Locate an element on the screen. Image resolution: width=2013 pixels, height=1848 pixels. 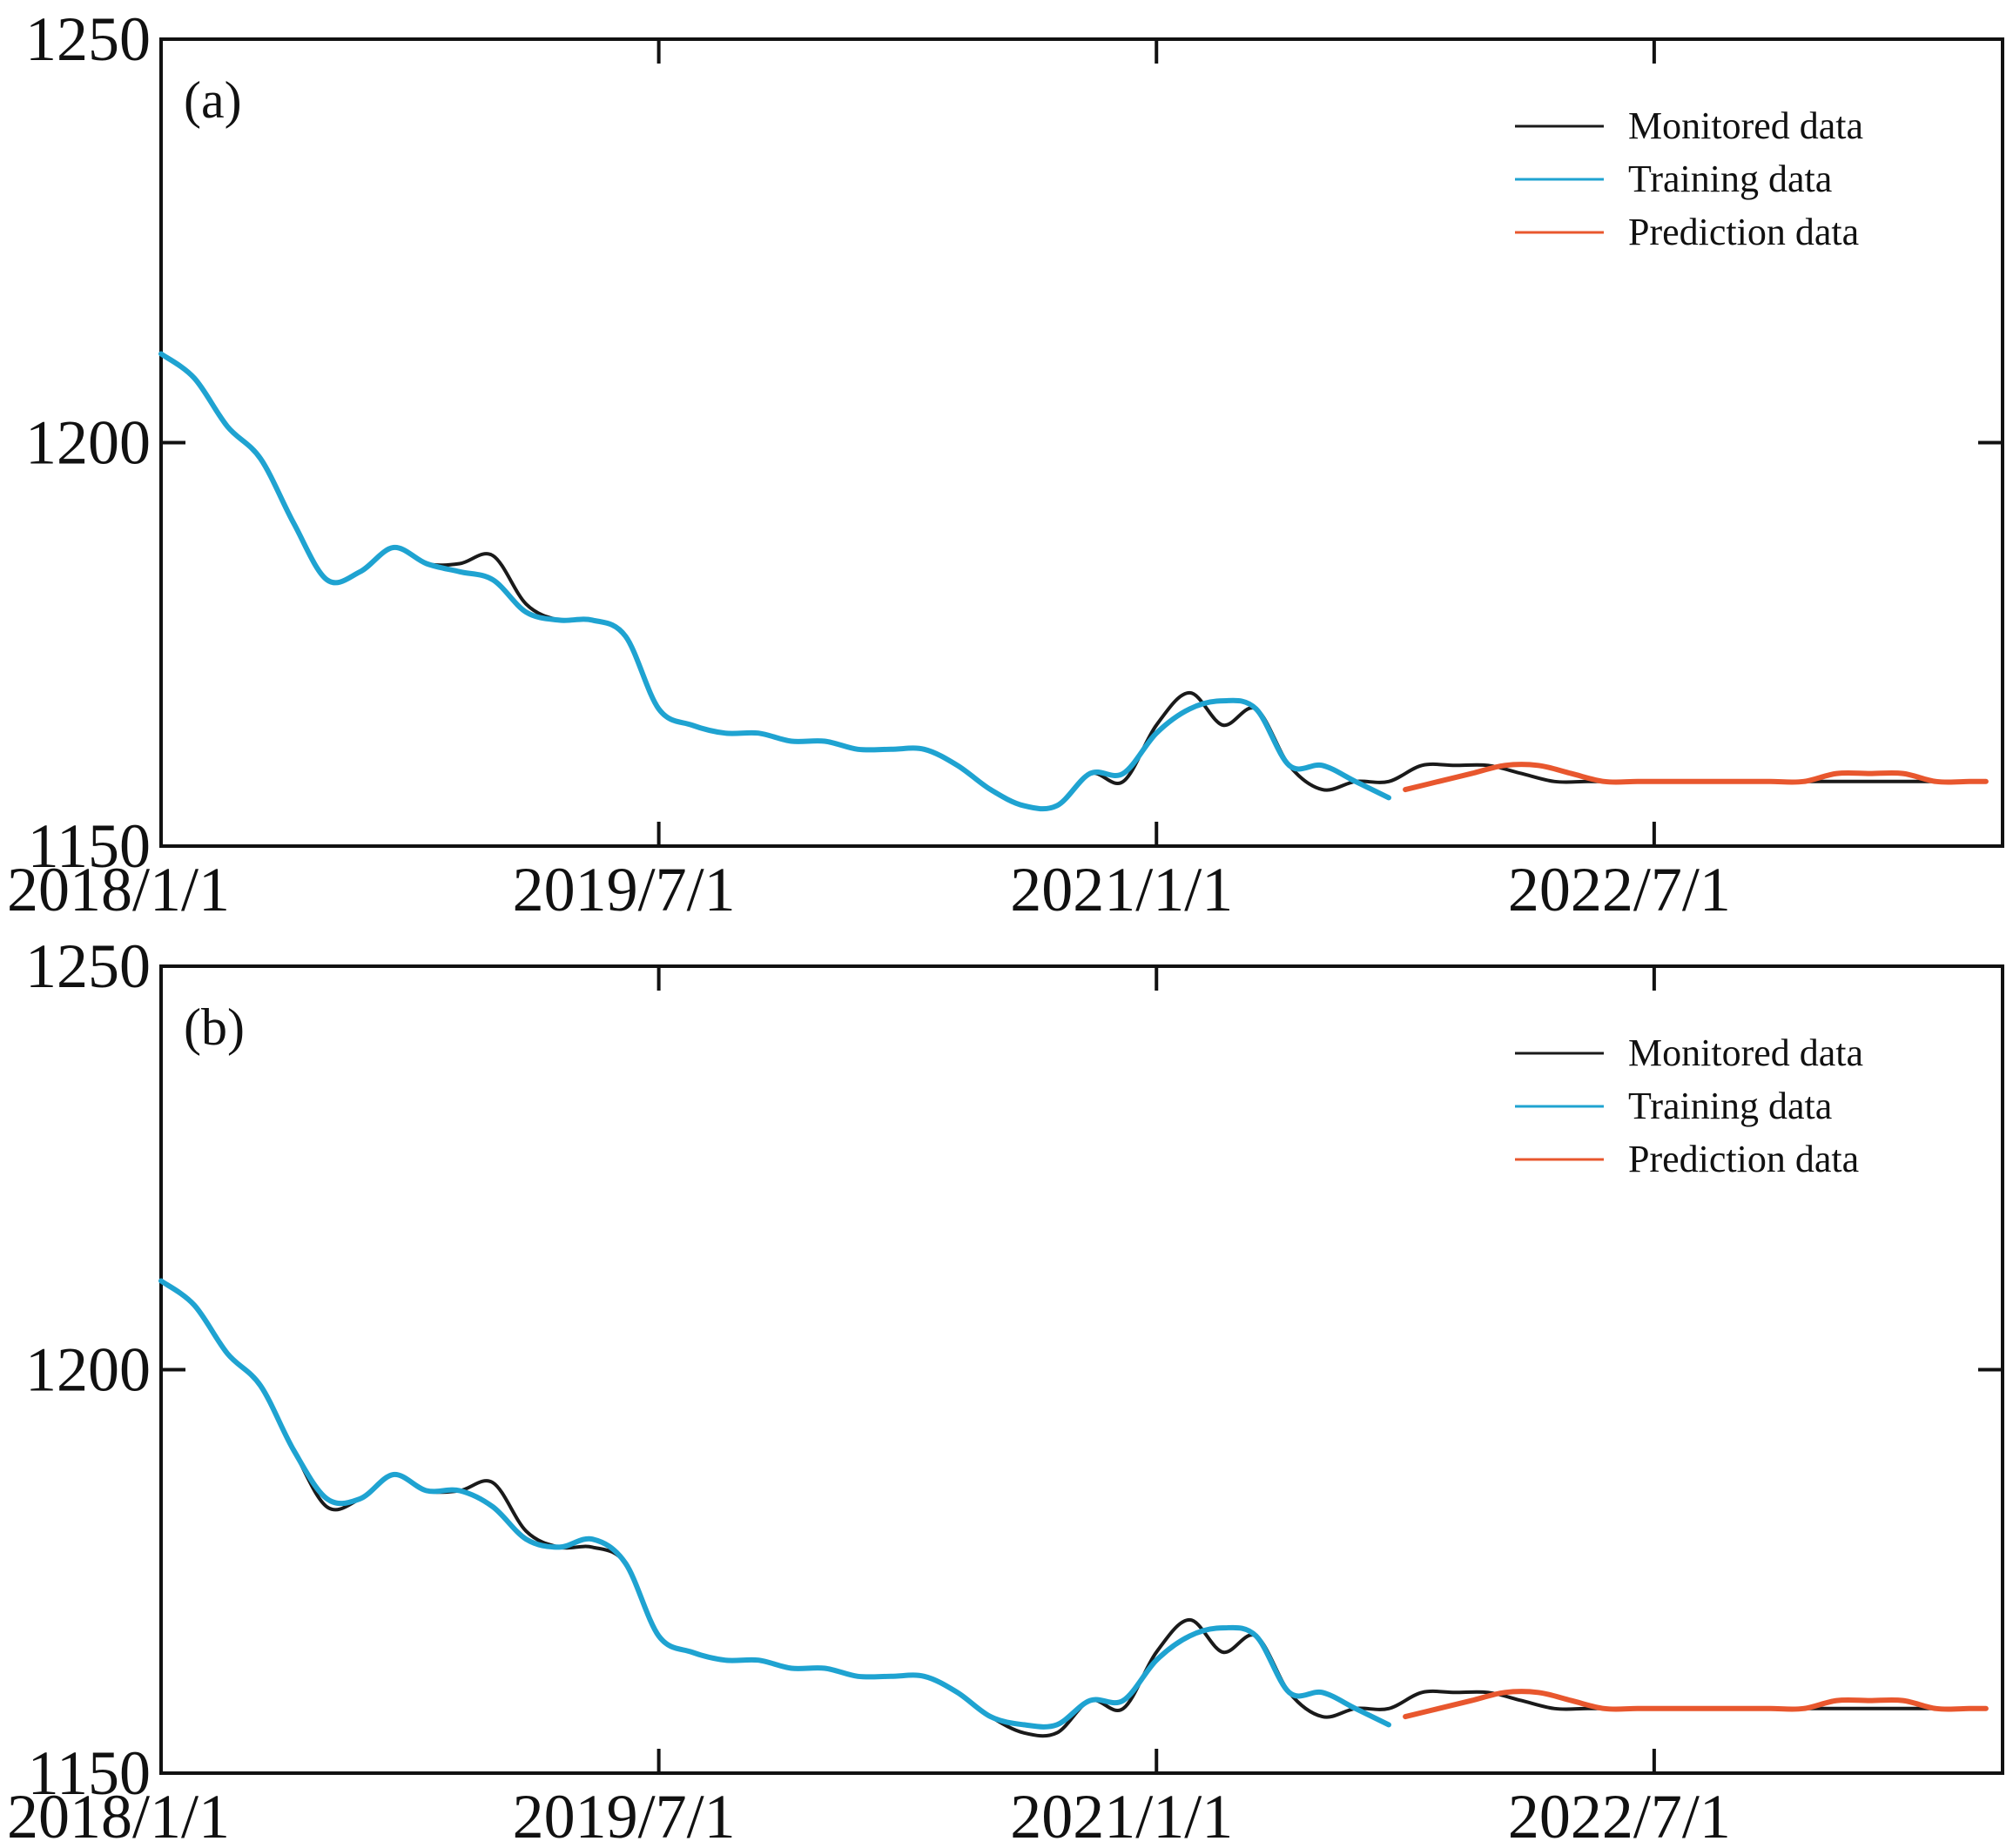
panel-label: (b) is located at coordinates (214, 1027).